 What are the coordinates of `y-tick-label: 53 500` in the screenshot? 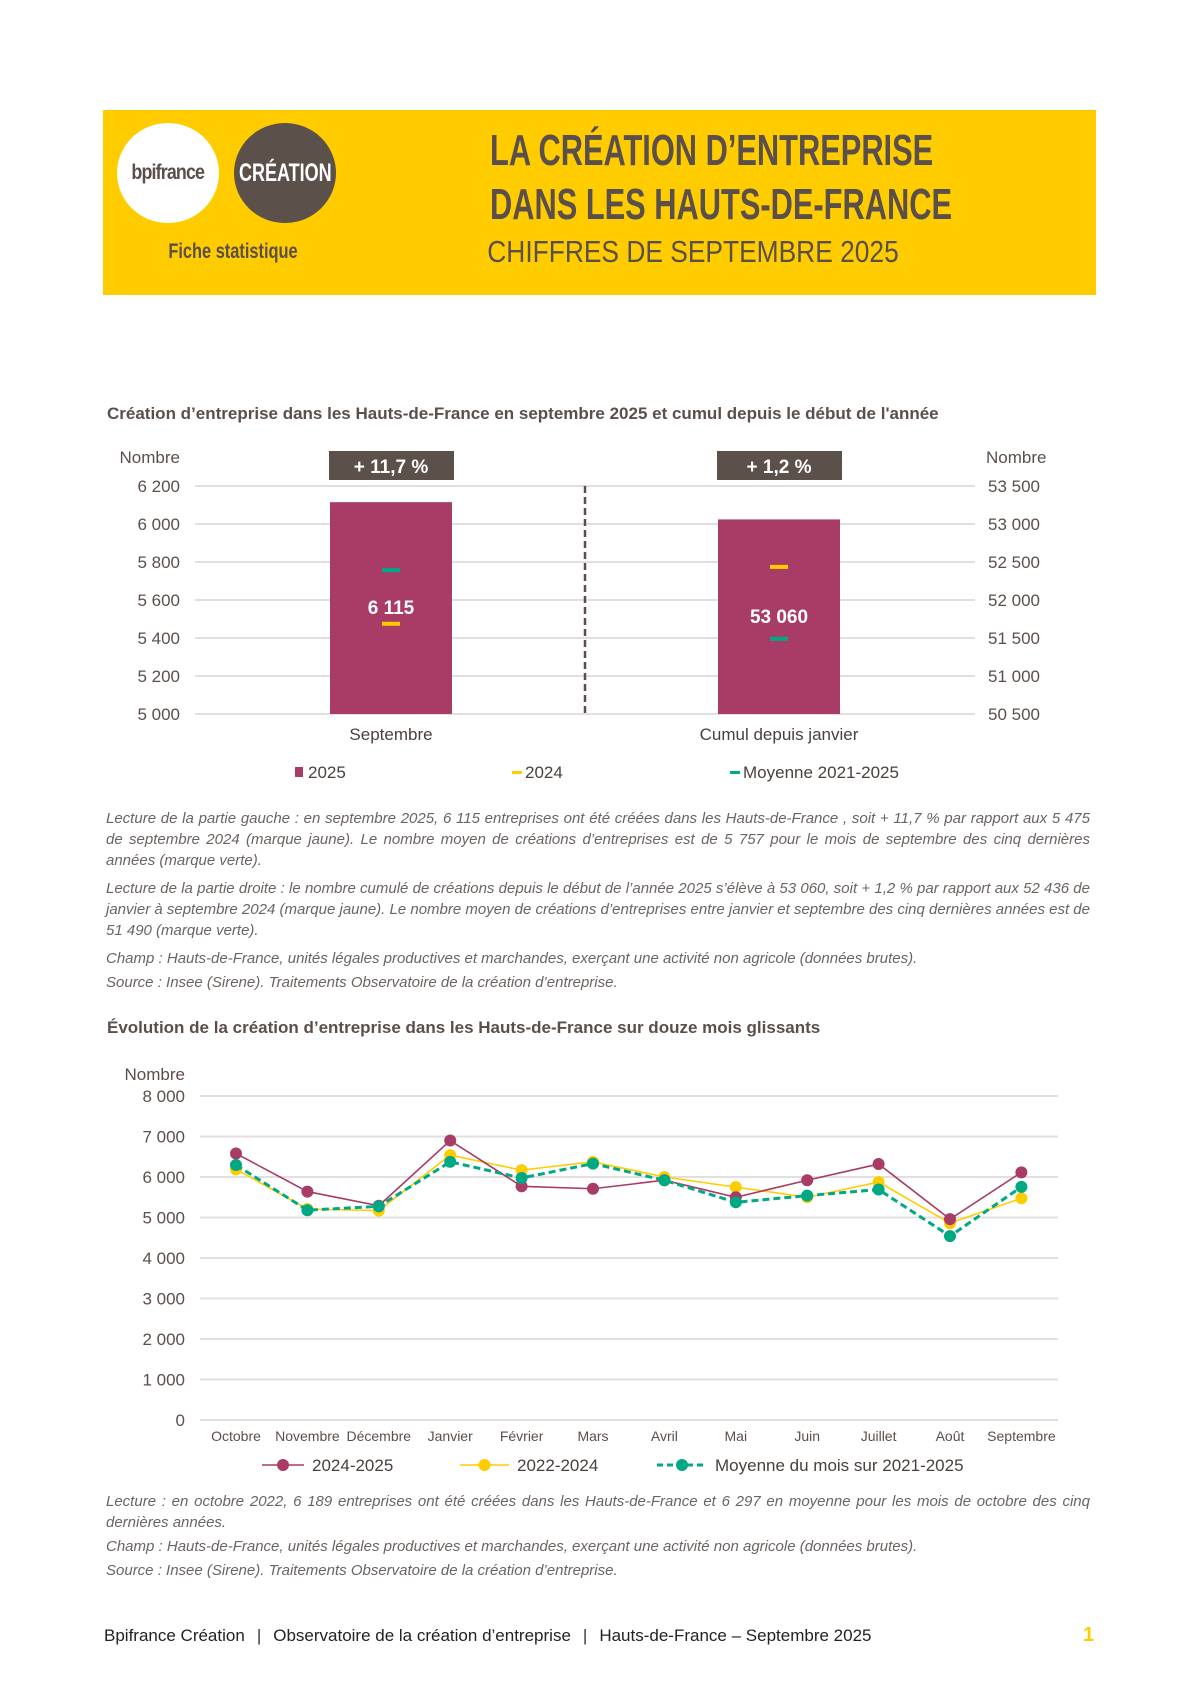 It's located at (1014, 486).